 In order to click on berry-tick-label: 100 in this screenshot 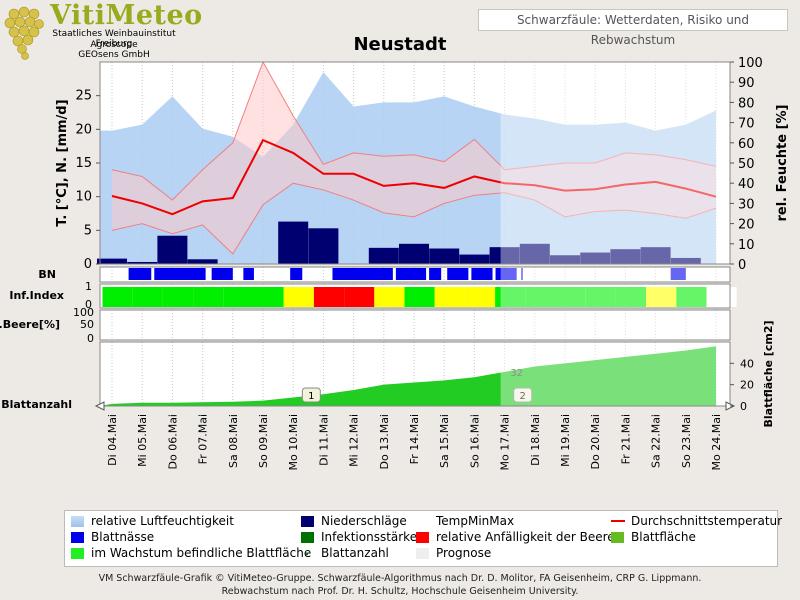, I will do `click(83, 312)`.